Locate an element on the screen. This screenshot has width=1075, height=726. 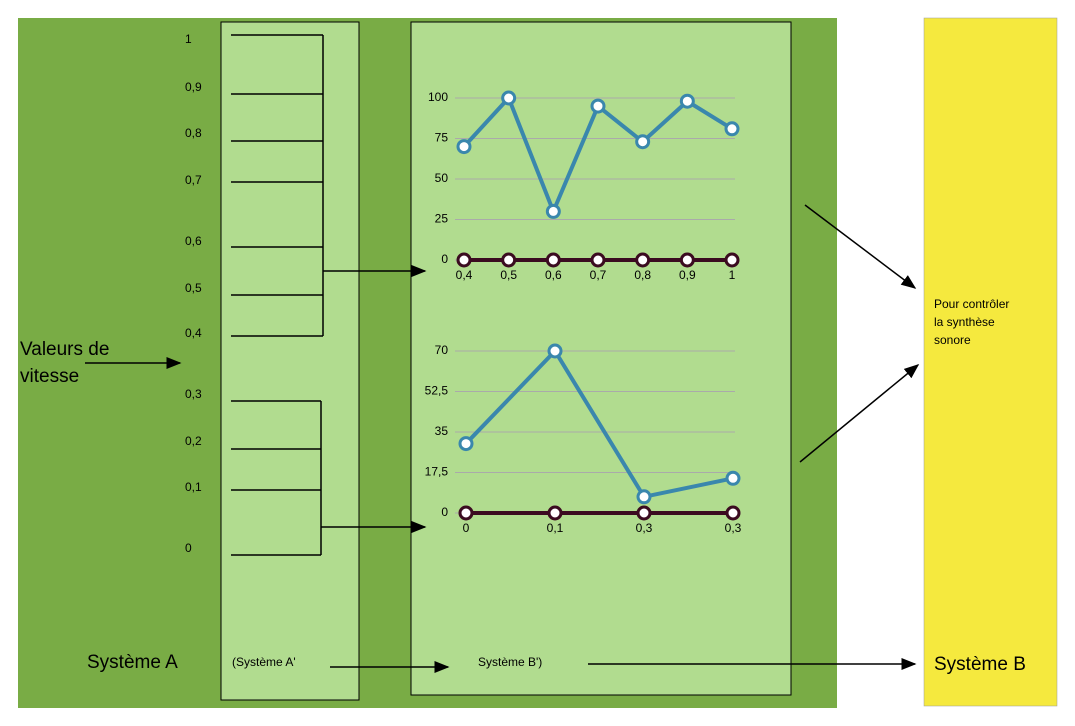
x-tick-label: 0 is located at coordinates (466, 528).